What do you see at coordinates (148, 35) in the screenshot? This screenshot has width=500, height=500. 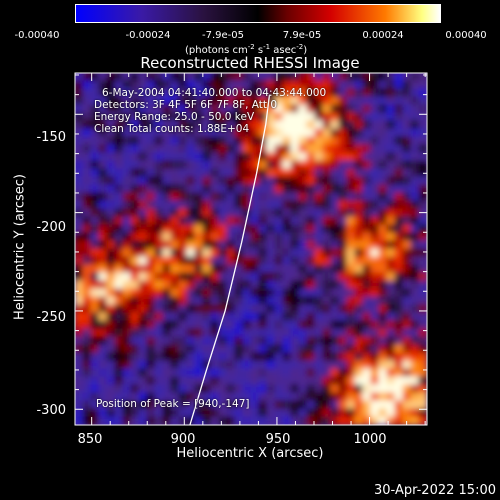 I see `colorbar-tick-label: -0.00024` at bounding box center [148, 35].